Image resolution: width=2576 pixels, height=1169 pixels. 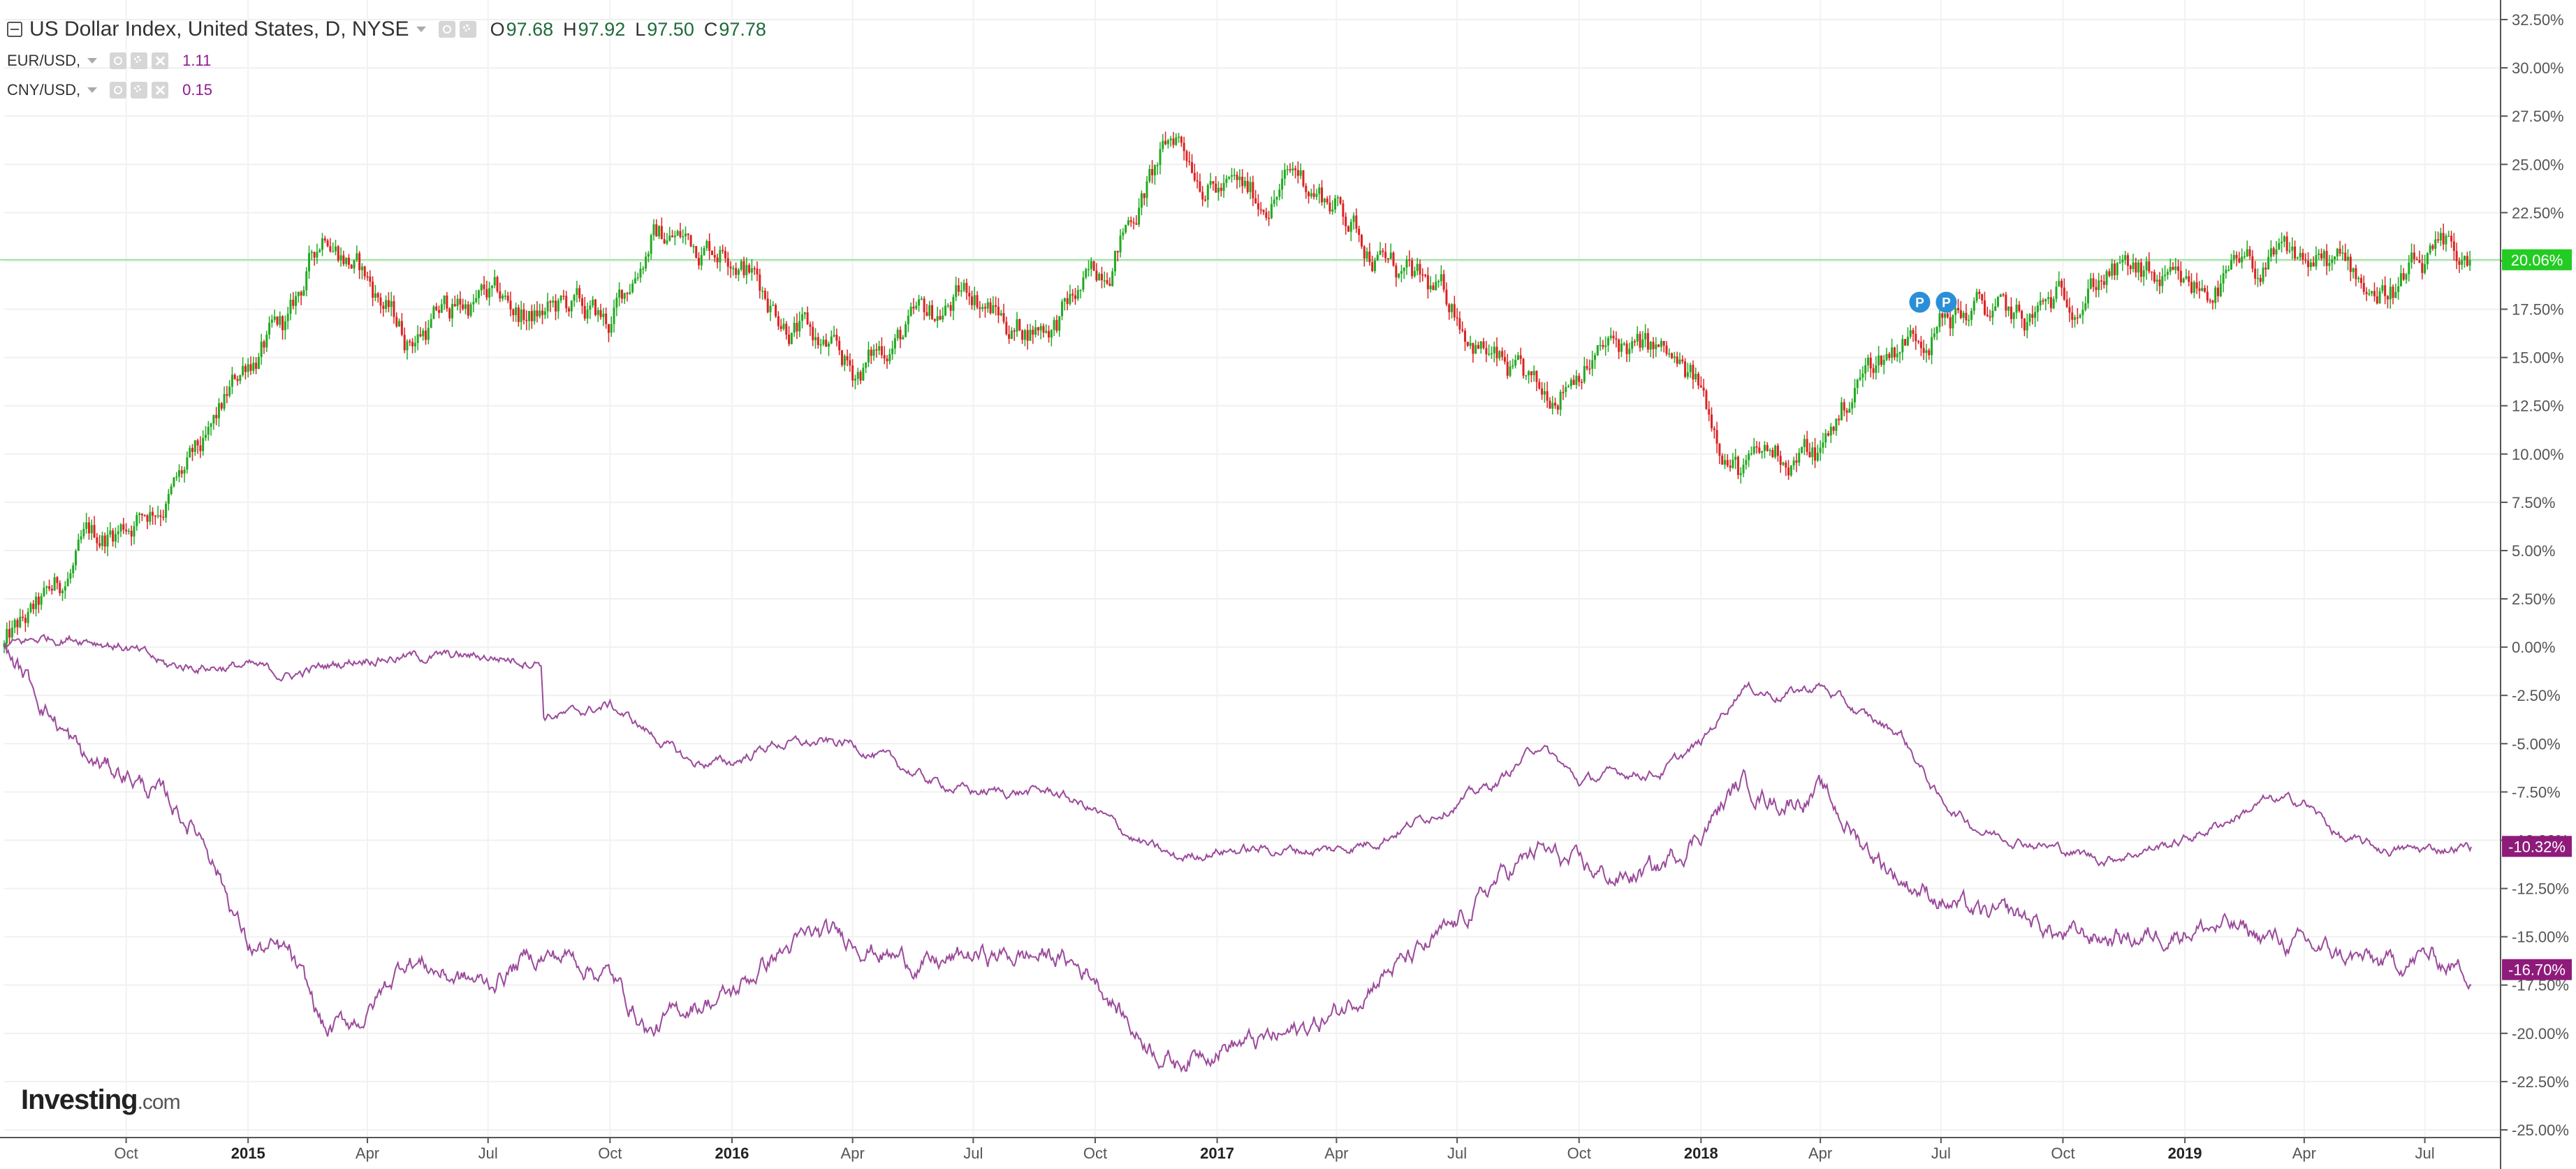 What do you see at coordinates (14, 29) in the screenshot?
I see `collapse-icon` at bounding box center [14, 29].